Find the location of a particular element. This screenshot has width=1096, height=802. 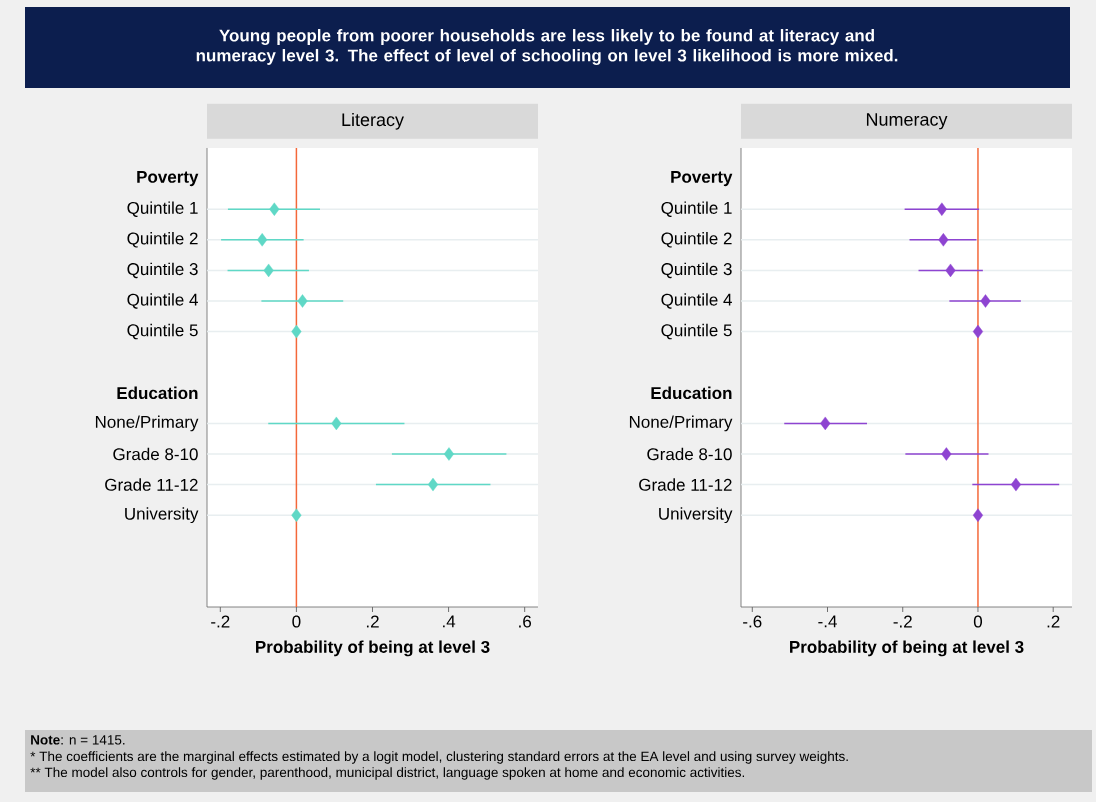

text: ** The model also controls for gender, parenthood, municipal district, language spoken at home and economic activities. is located at coordinates (387, 773).